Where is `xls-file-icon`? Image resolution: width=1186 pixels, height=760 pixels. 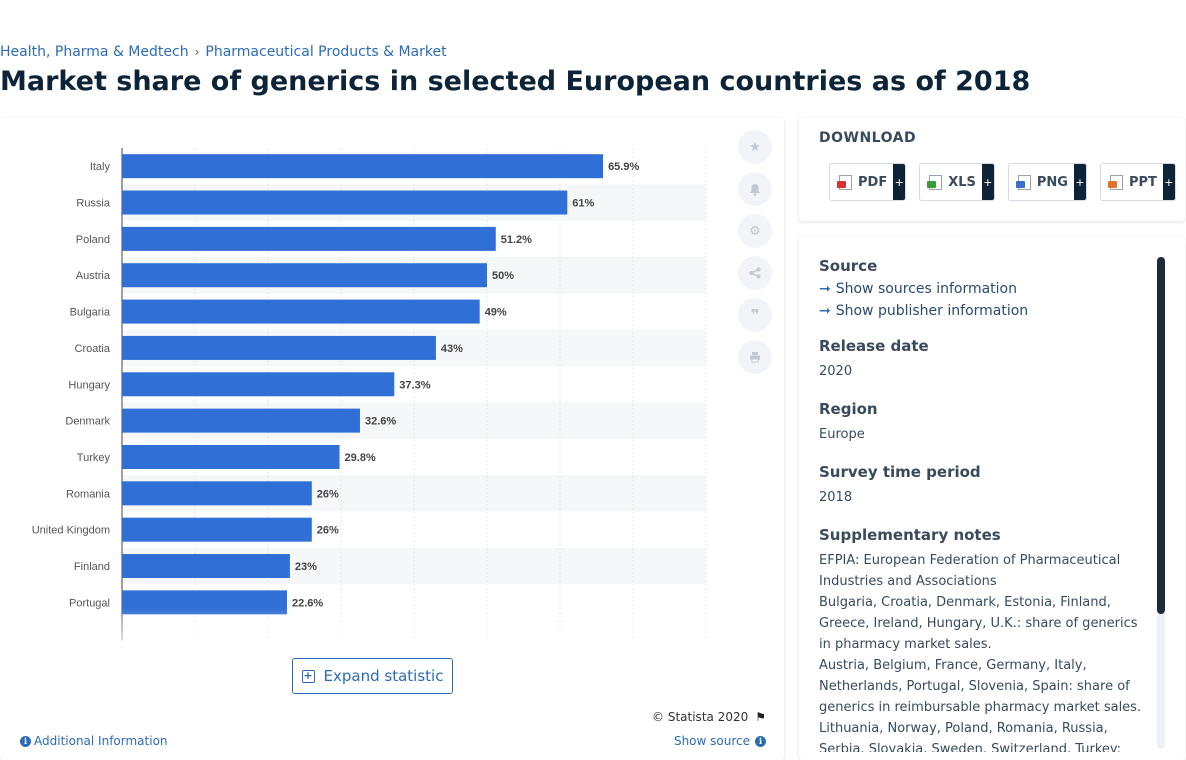 xls-file-icon is located at coordinates (935, 182).